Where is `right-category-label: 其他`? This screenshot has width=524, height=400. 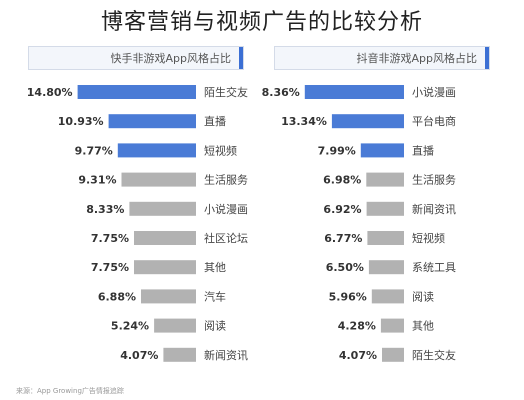 right-category-label: 其他 is located at coordinates (423, 326).